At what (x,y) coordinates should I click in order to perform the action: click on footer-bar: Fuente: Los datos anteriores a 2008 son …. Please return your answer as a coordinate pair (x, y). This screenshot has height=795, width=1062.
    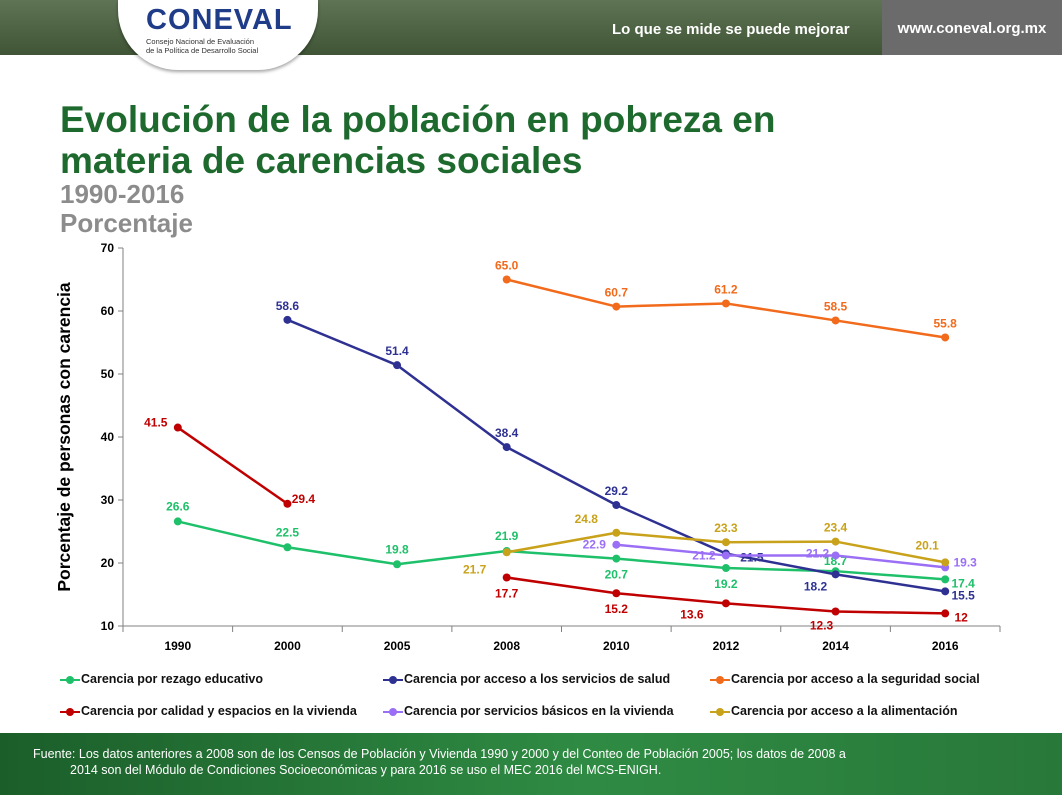
    Looking at the image, I should click on (531, 764).